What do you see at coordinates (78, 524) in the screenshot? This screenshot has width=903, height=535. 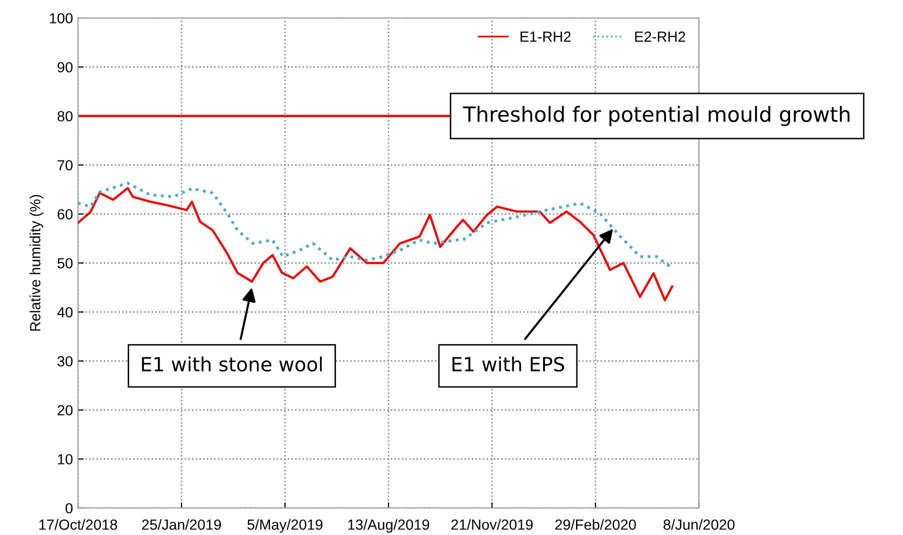 I see `x-tick-label: 17/Oct/2018` at bounding box center [78, 524].